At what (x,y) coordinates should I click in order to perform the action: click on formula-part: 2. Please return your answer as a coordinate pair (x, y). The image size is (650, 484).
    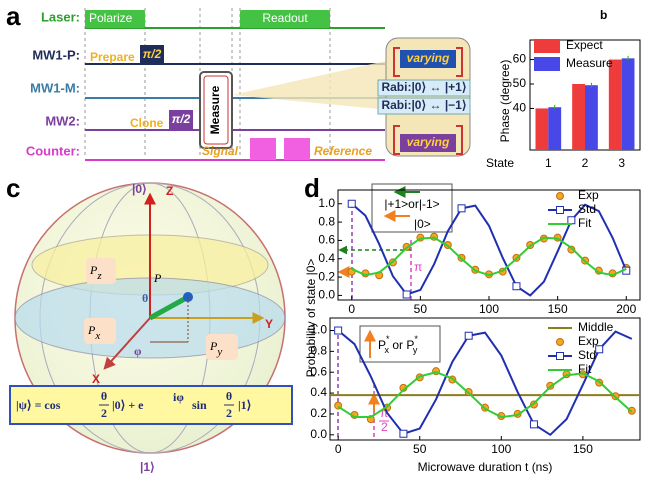
    Looking at the image, I should click on (229, 413).